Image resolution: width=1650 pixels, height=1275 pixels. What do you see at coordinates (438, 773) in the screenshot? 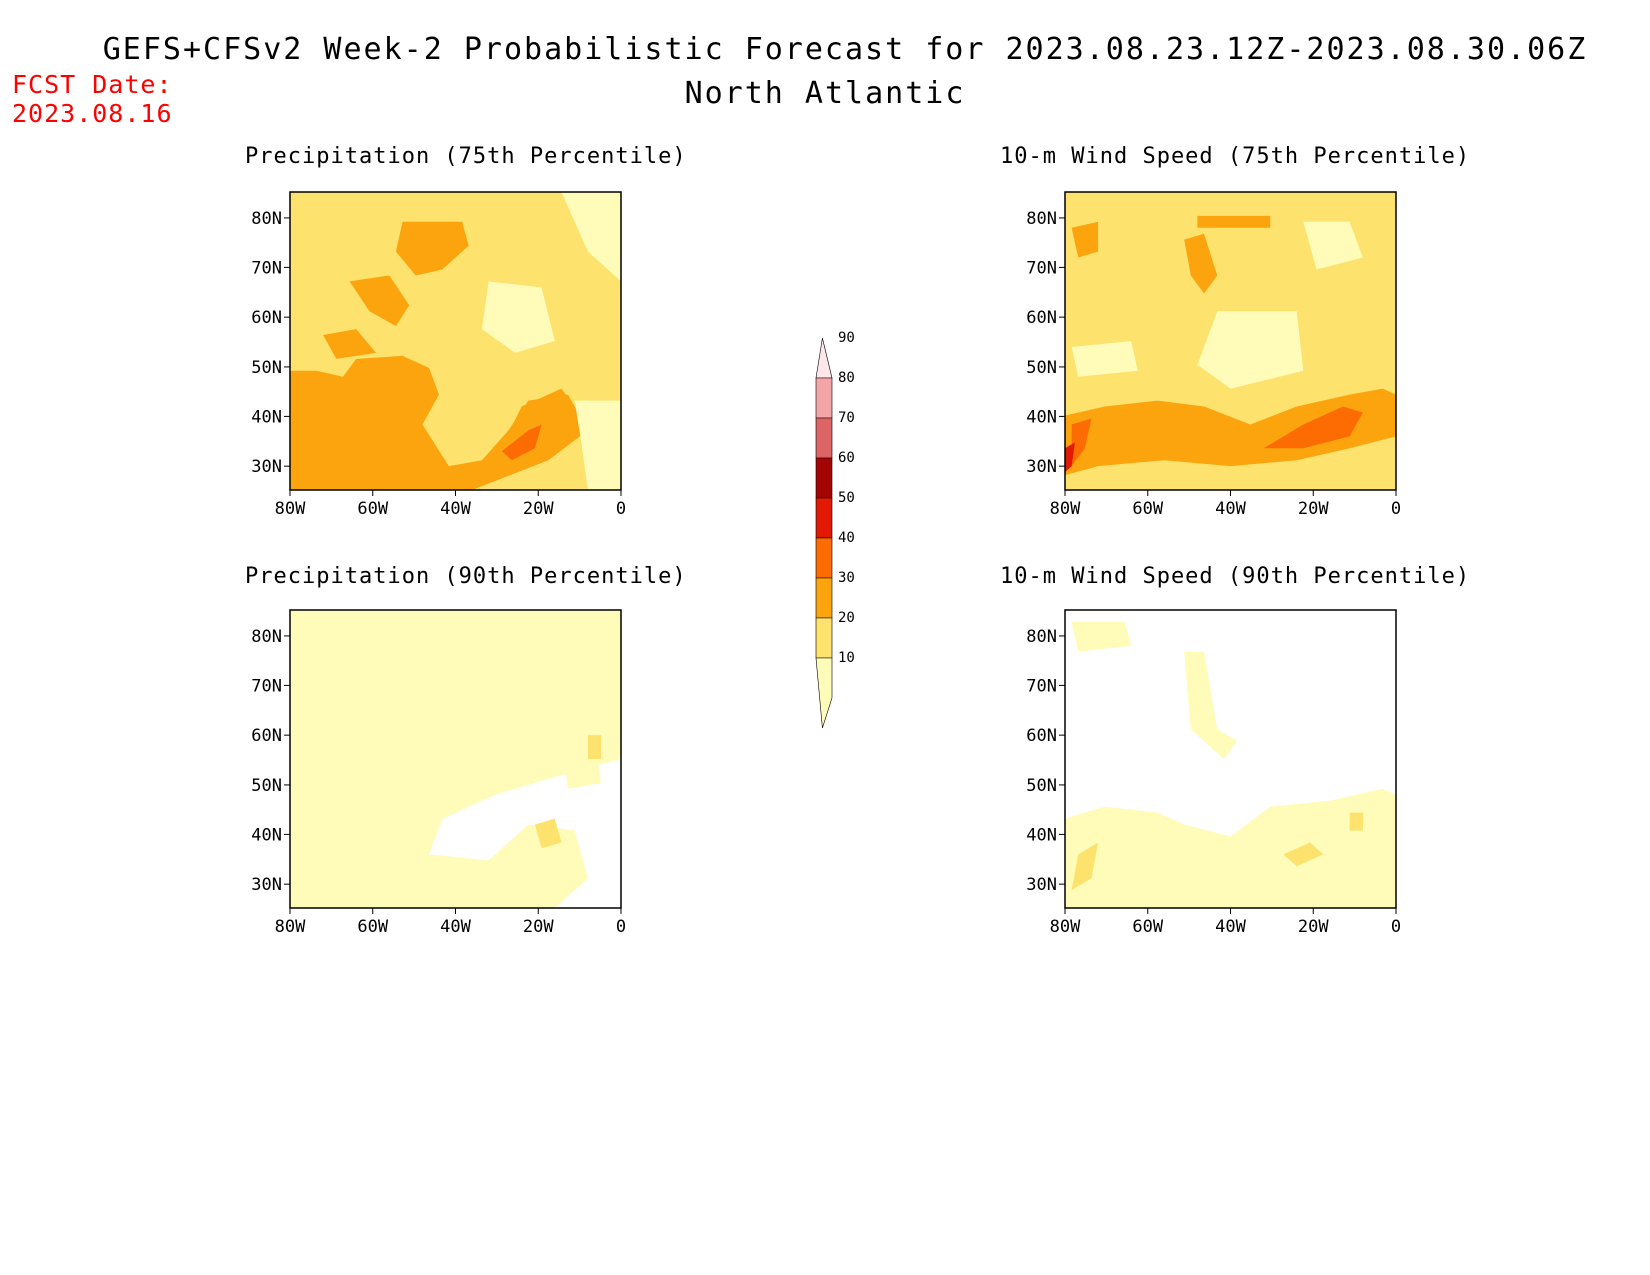
I see `map-panel-precip90: 80N 70N 60N 50N 40N 30N 80W 60W 40W 20W 0` at bounding box center [438, 773].